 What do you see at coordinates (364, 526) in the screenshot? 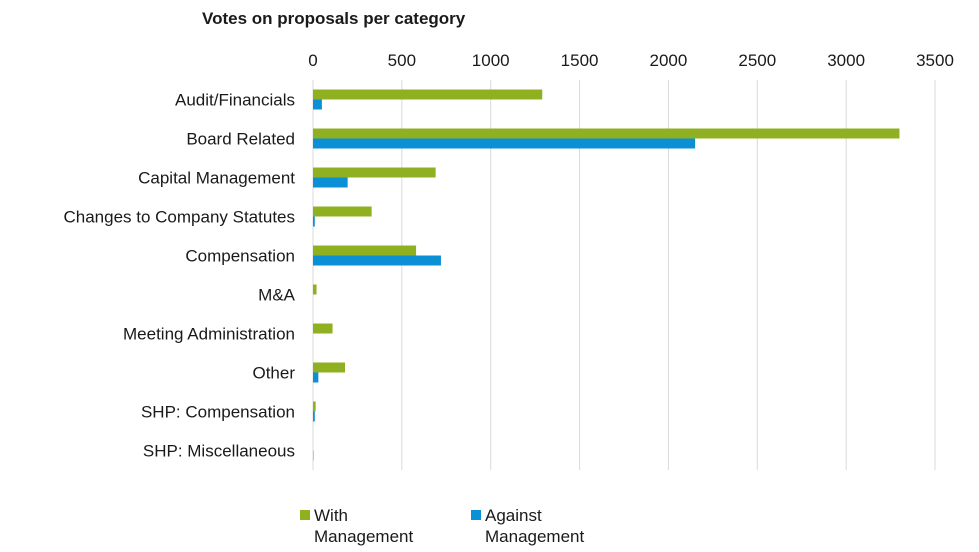
I see `legend-label-with-management: With Management` at bounding box center [364, 526].